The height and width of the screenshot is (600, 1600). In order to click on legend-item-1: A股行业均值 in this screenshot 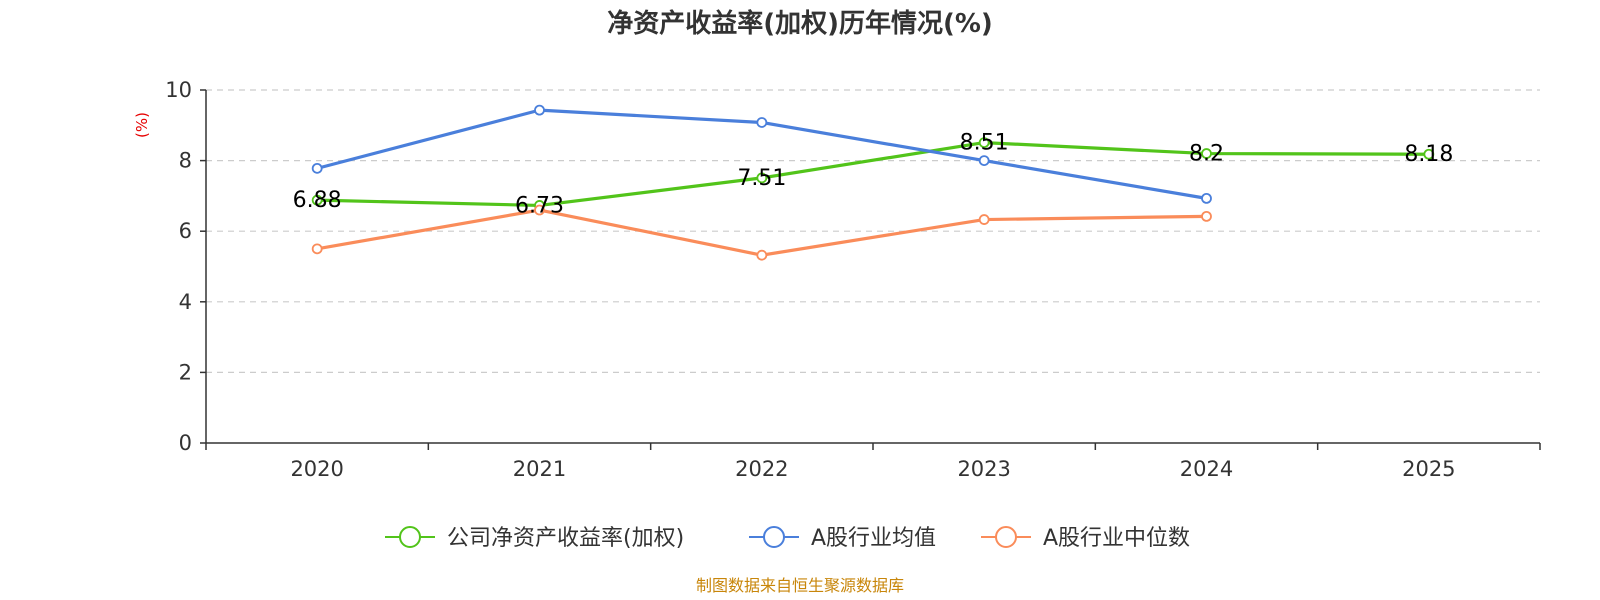, I will do `click(842, 538)`.